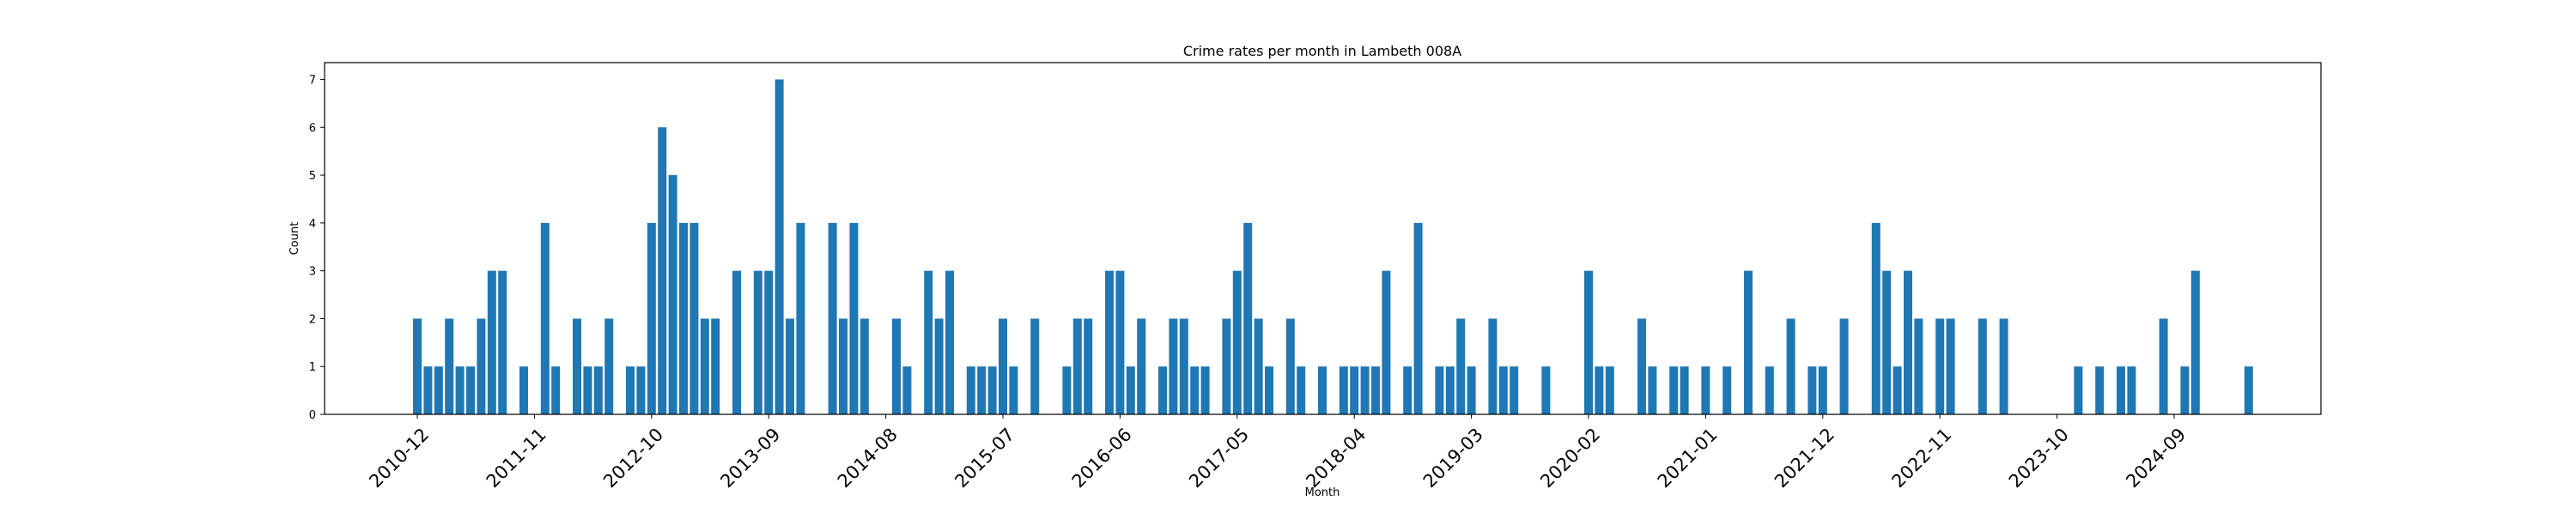 The width and height of the screenshot is (2576, 519). I want to click on y-axis: 0 1 2 3 4 5 6 7, so click(317, 248).